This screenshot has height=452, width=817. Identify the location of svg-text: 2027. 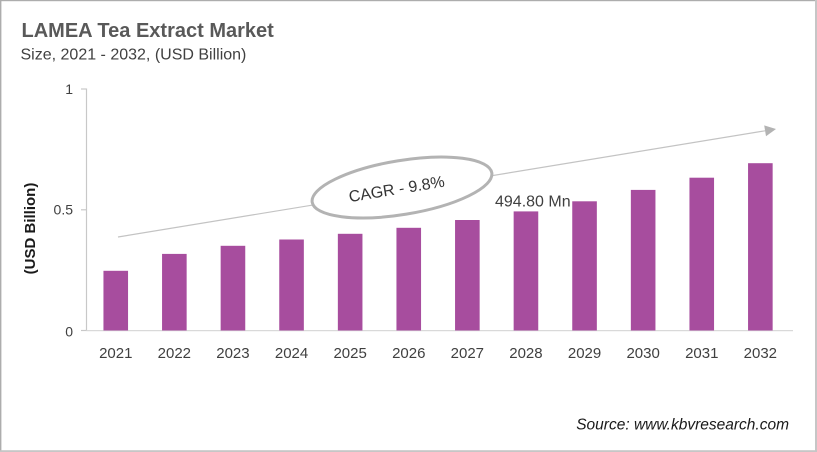
(467, 353).